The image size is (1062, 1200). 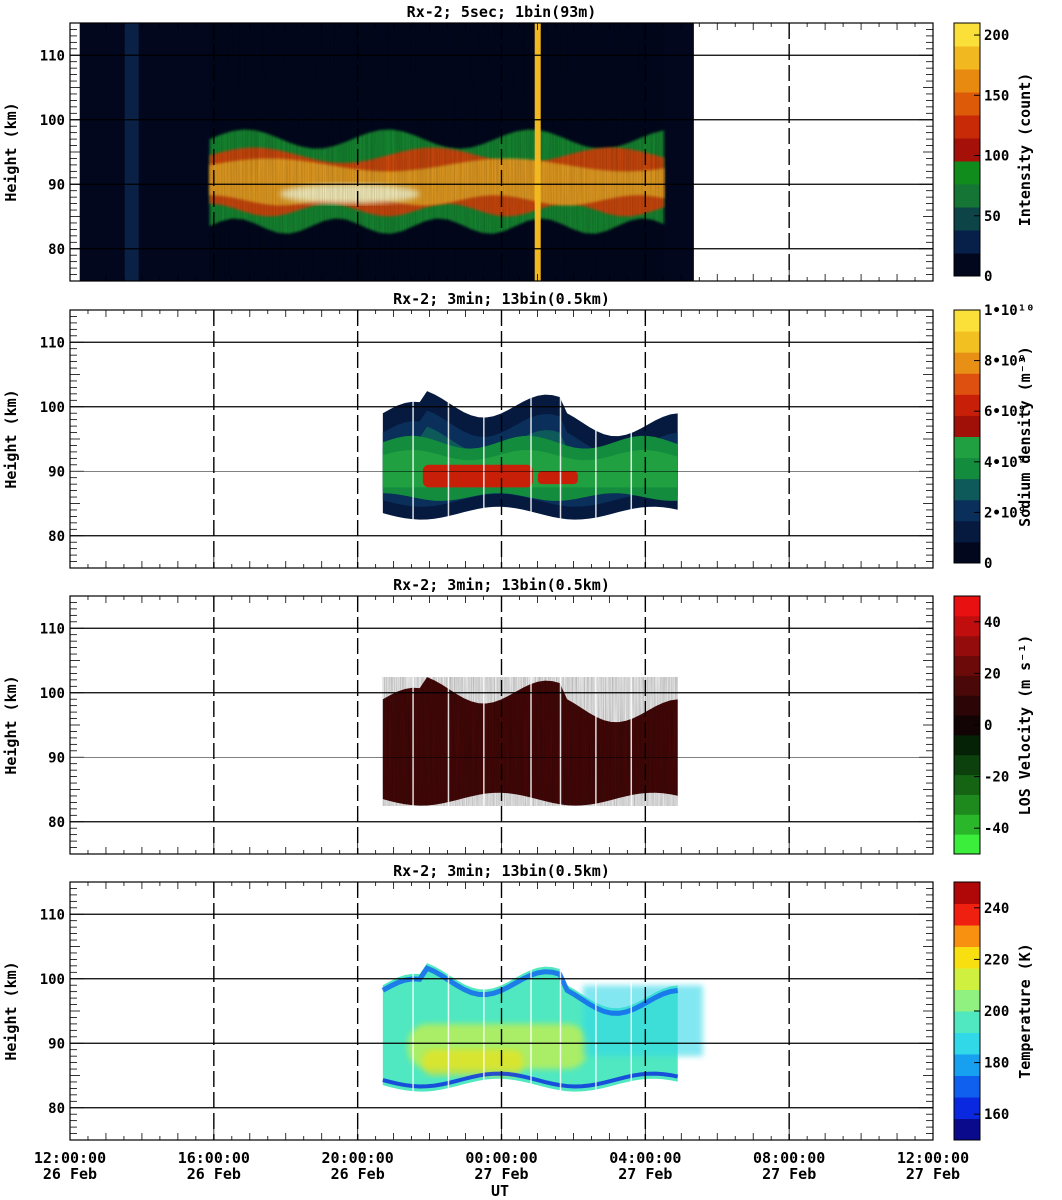 I want to click on cool-region, so click(x=642, y=1021).